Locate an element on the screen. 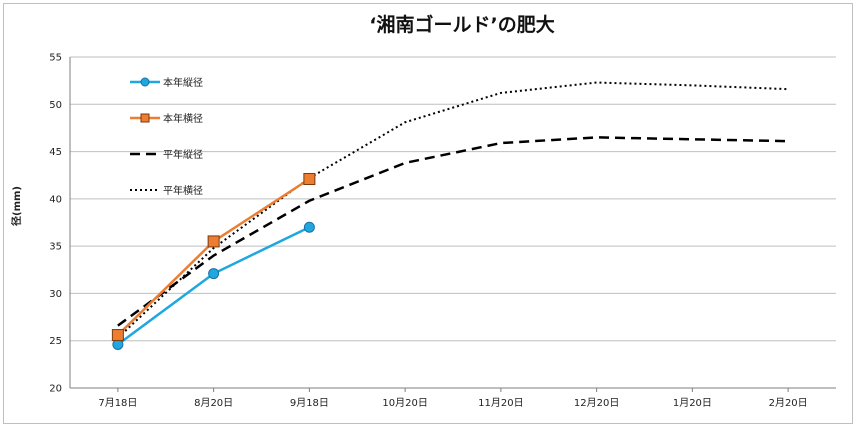  y-tick-label: 30 is located at coordinates (55, 294).